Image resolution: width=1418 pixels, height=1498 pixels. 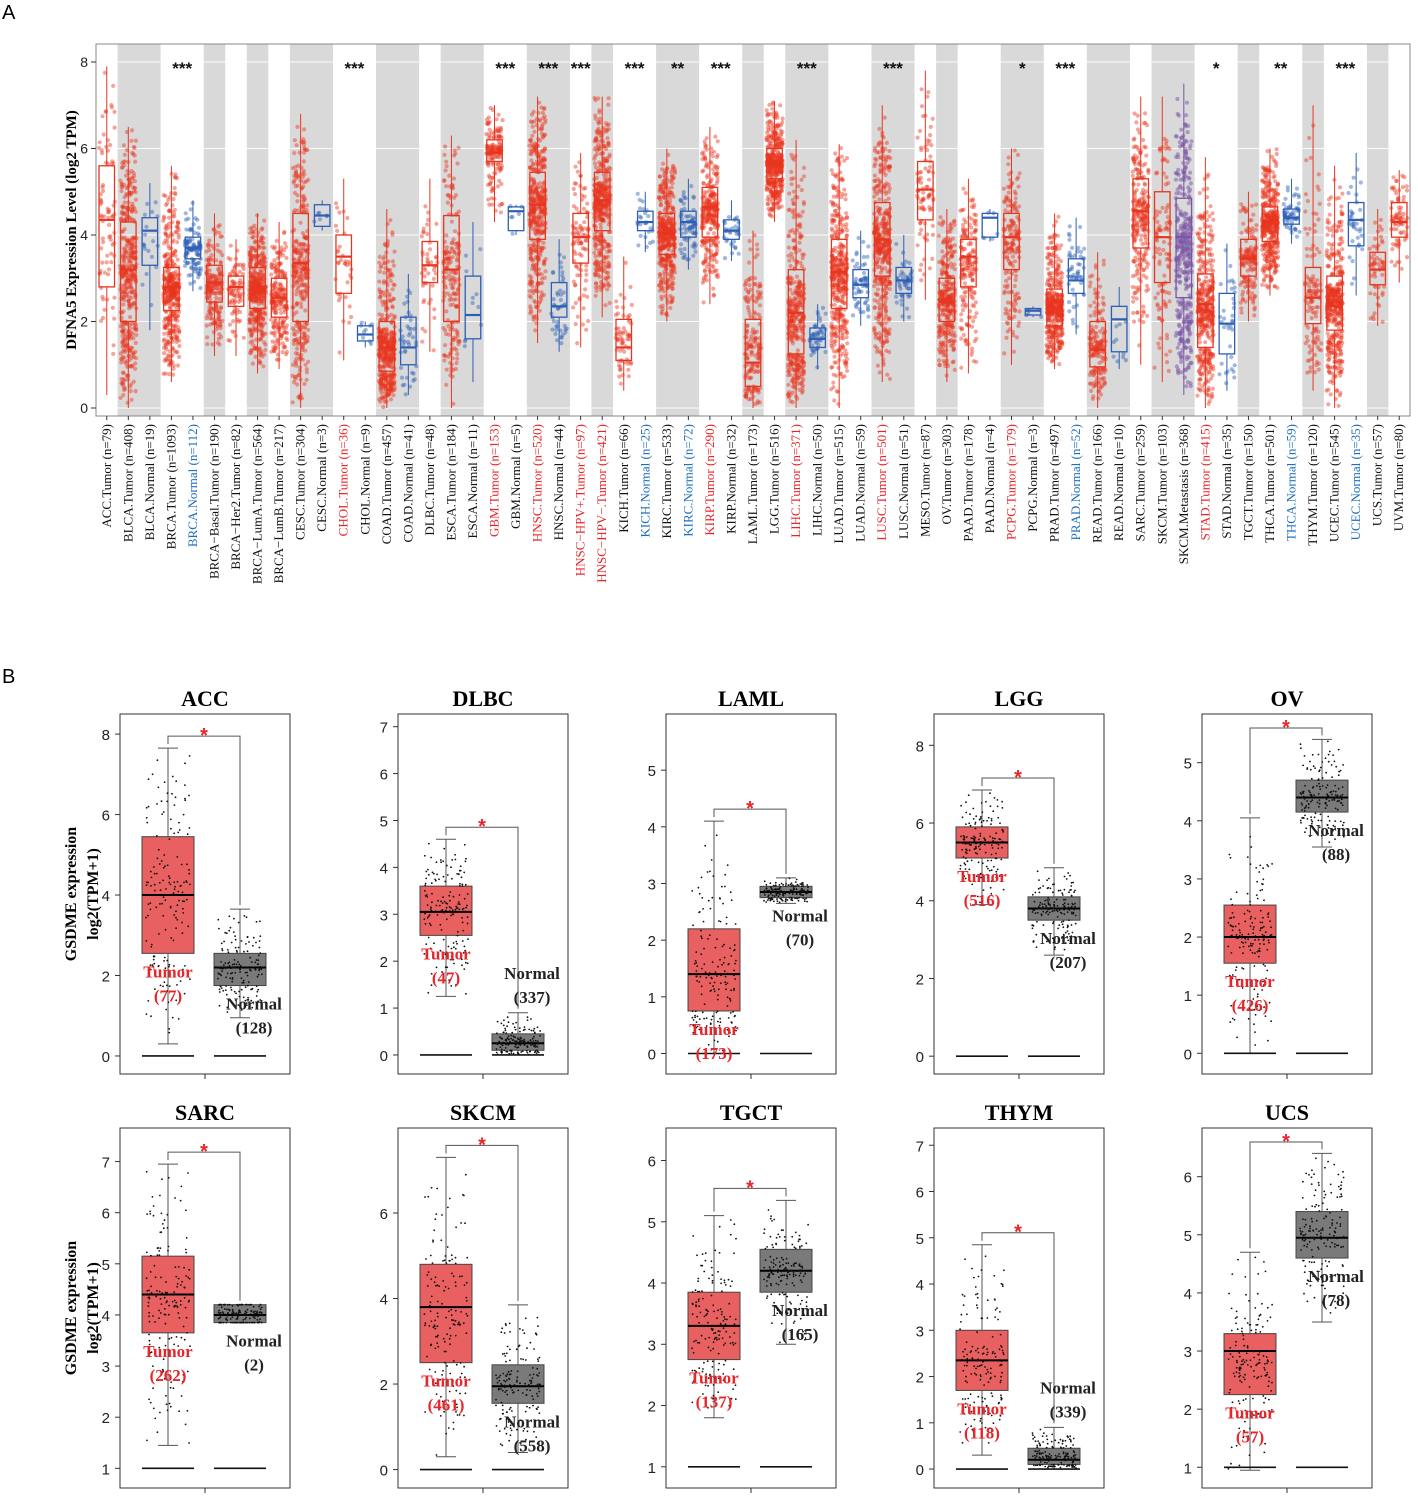 What do you see at coordinates (548, 230) in the screenshot?
I see `cancer-band-hnsc` at bounding box center [548, 230].